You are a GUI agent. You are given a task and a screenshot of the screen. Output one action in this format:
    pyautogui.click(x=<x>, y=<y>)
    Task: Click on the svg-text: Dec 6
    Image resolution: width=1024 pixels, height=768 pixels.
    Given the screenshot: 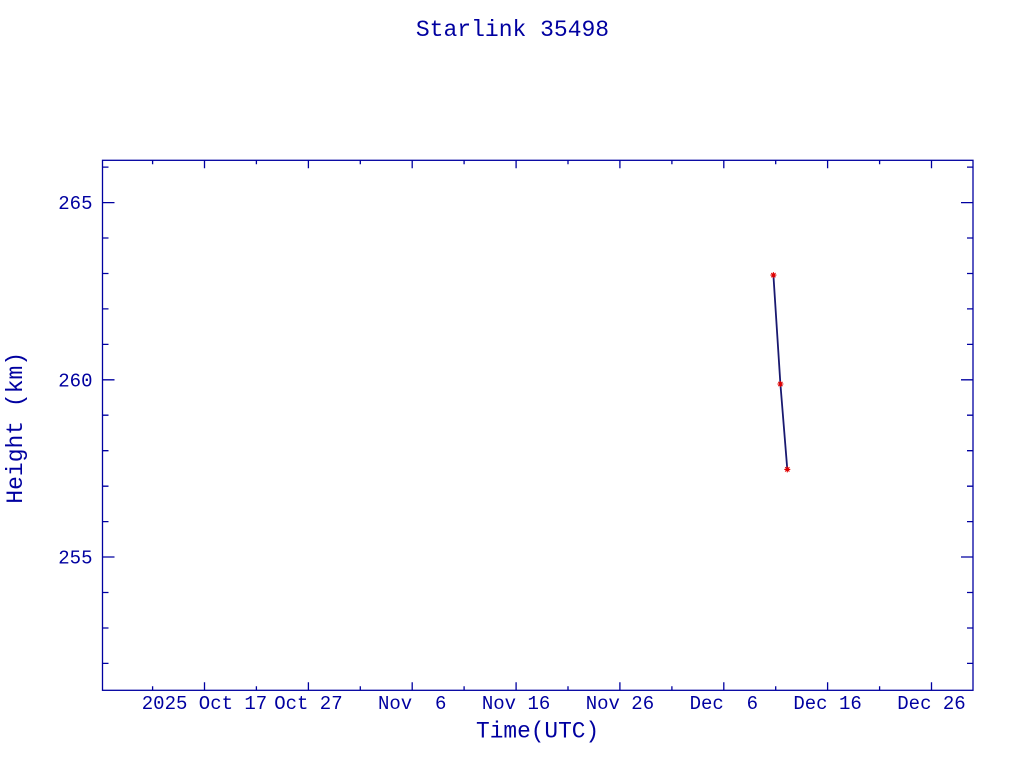 What is the action you would take?
    pyautogui.click(x=724, y=704)
    